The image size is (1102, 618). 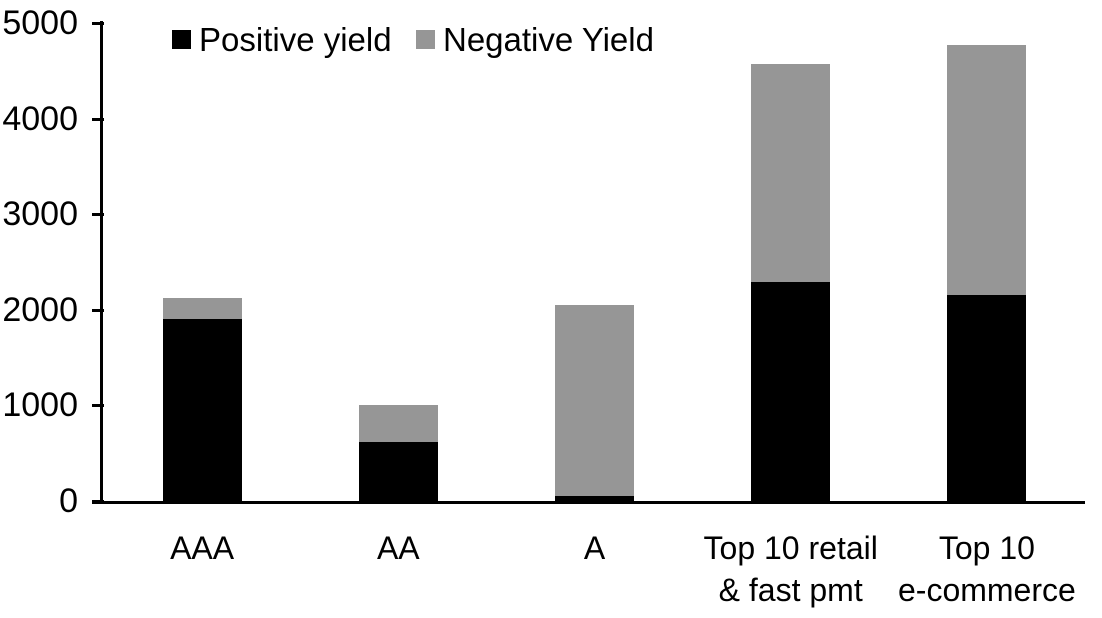 What do you see at coordinates (40, 309) in the screenshot?
I see `y-tick-label: 2000` at bounding box center [40, 309].